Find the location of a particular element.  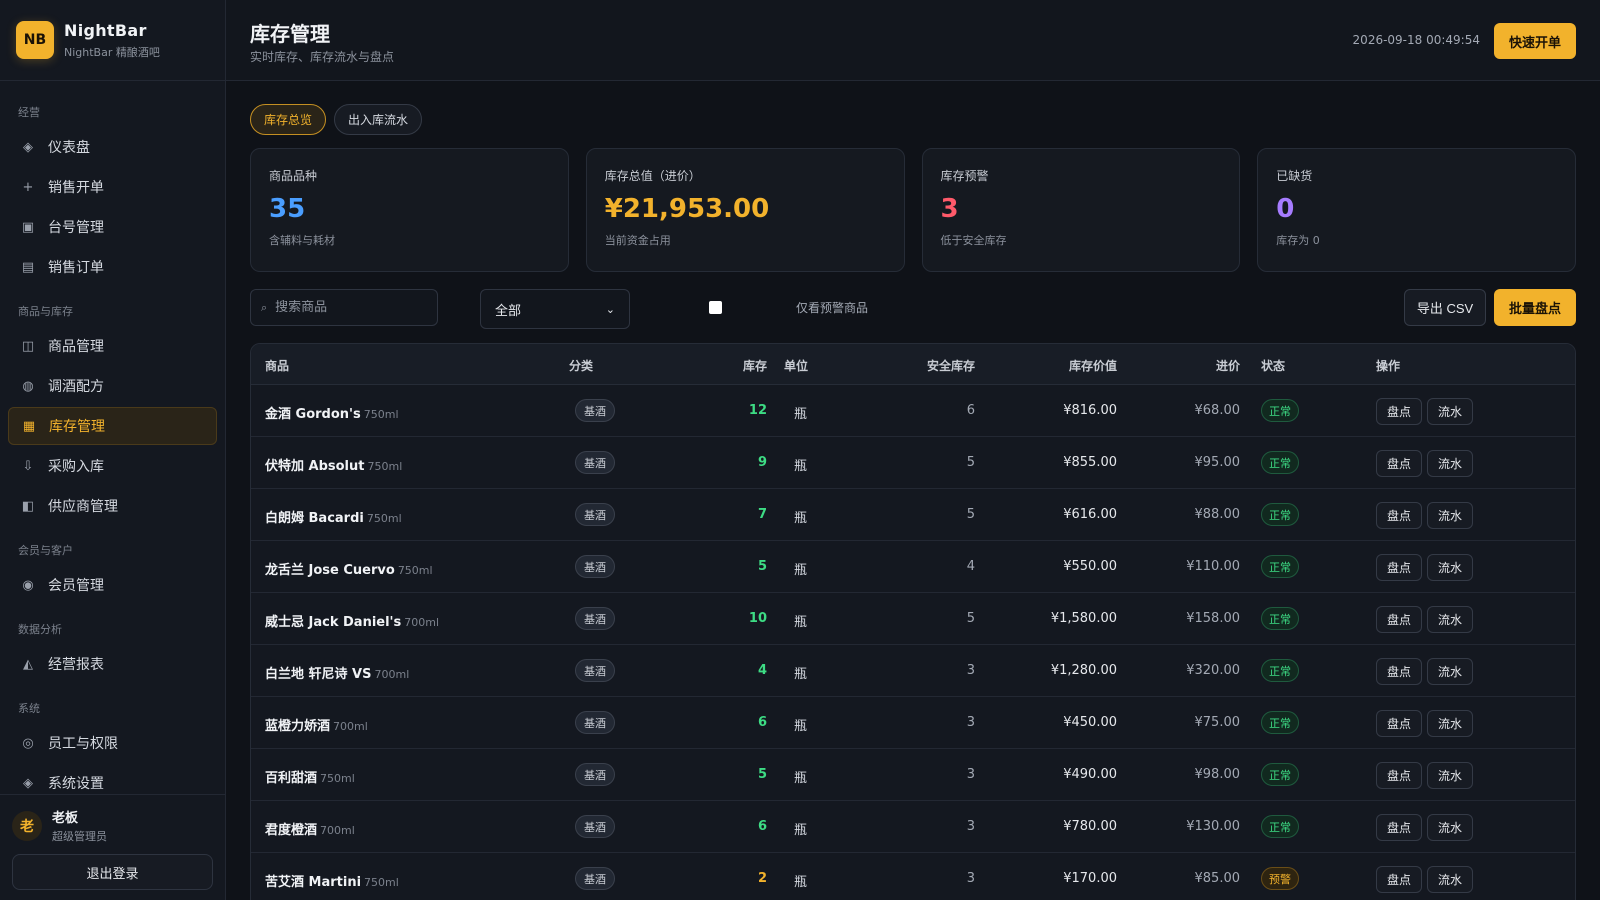

product-name-cell: 百利甜酒 750ml is located at coordinates (310, 776).